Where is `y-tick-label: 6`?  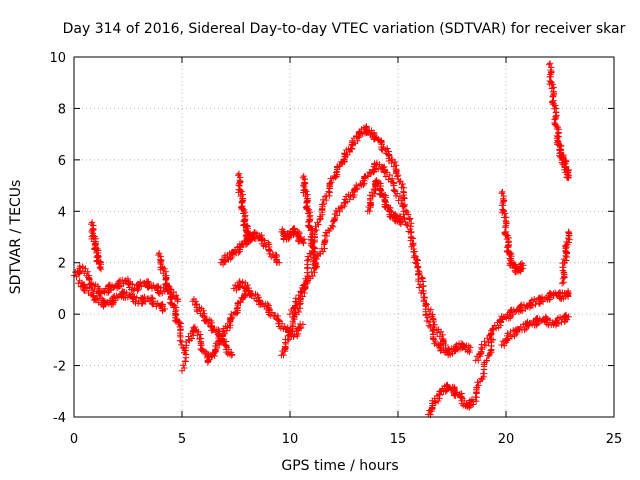 y-tick-label: 6 is located at coordinates (62, 161).